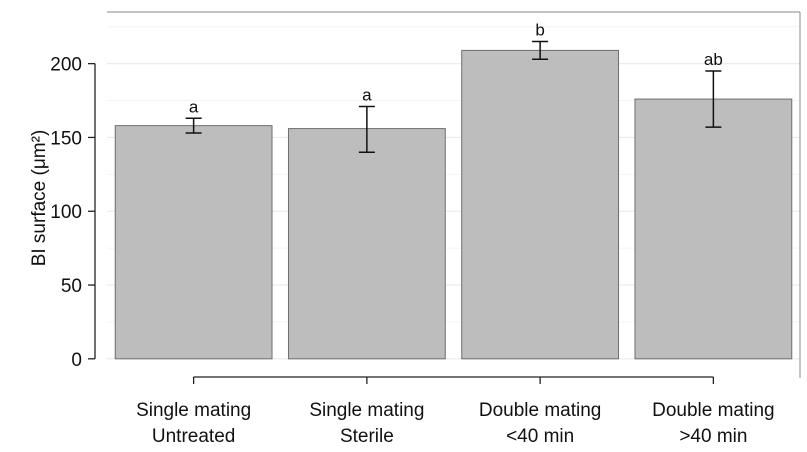  What do you see at coordinates (540, 436) in the screenshot?
I see `x-tick-label-line: <40 min` at bounding box center [540, 436].